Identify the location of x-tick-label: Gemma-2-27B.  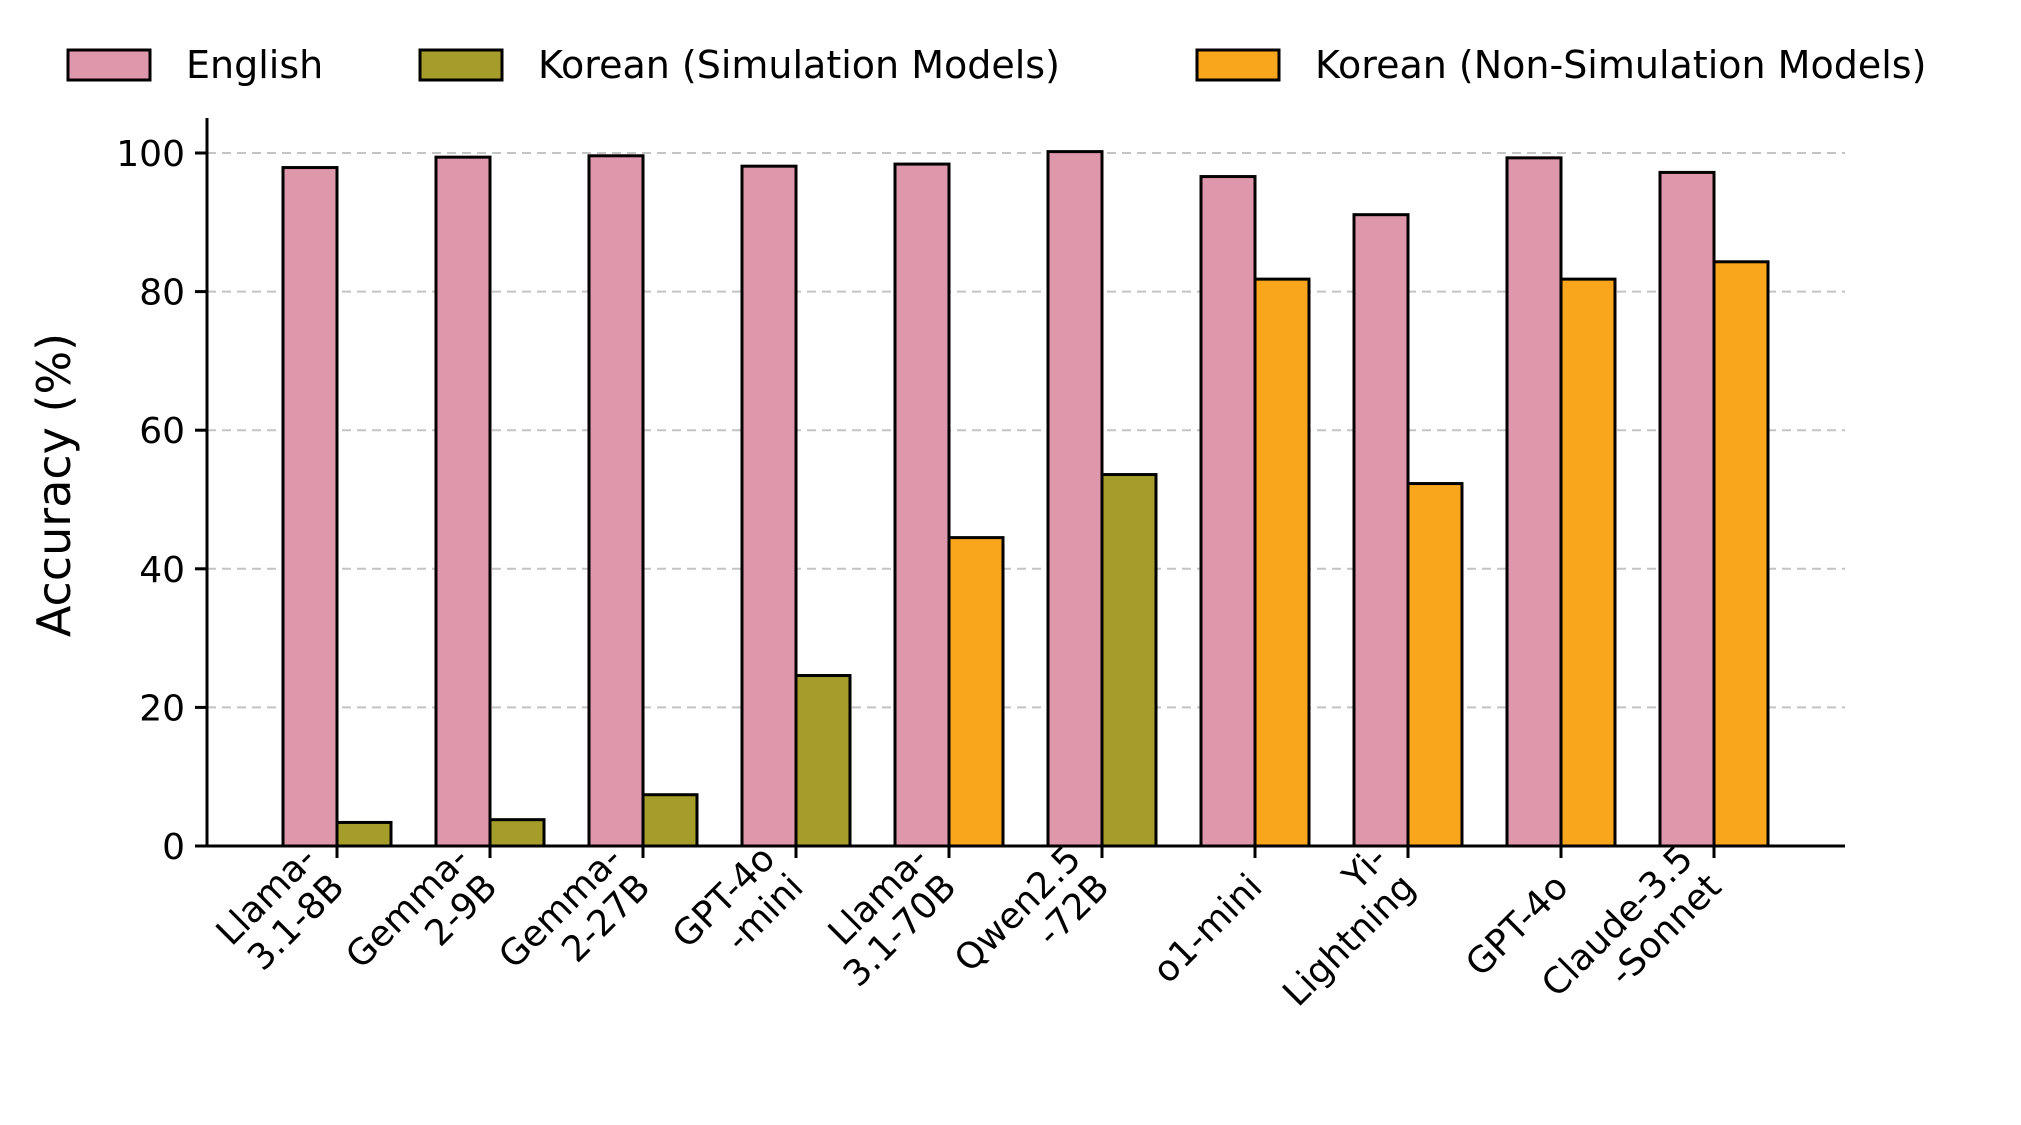
(574, 921).